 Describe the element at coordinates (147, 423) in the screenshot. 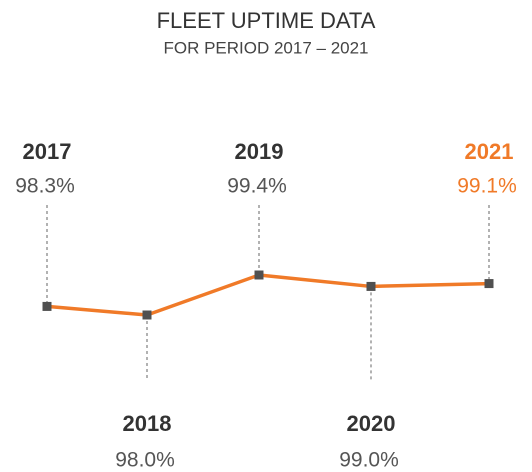

I see `year-label: 2018` at that location.